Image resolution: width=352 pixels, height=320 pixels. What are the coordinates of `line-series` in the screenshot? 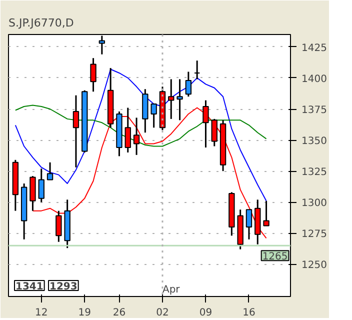 It's located at (140, 125).